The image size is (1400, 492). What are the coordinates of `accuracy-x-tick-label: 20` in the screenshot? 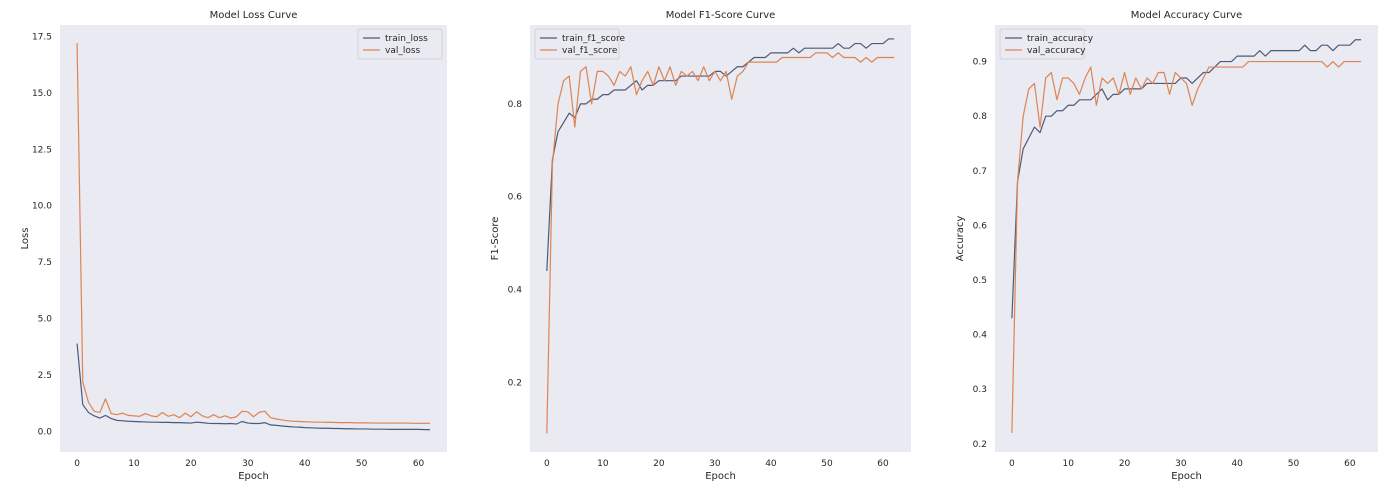 It's located at (1125, 464).